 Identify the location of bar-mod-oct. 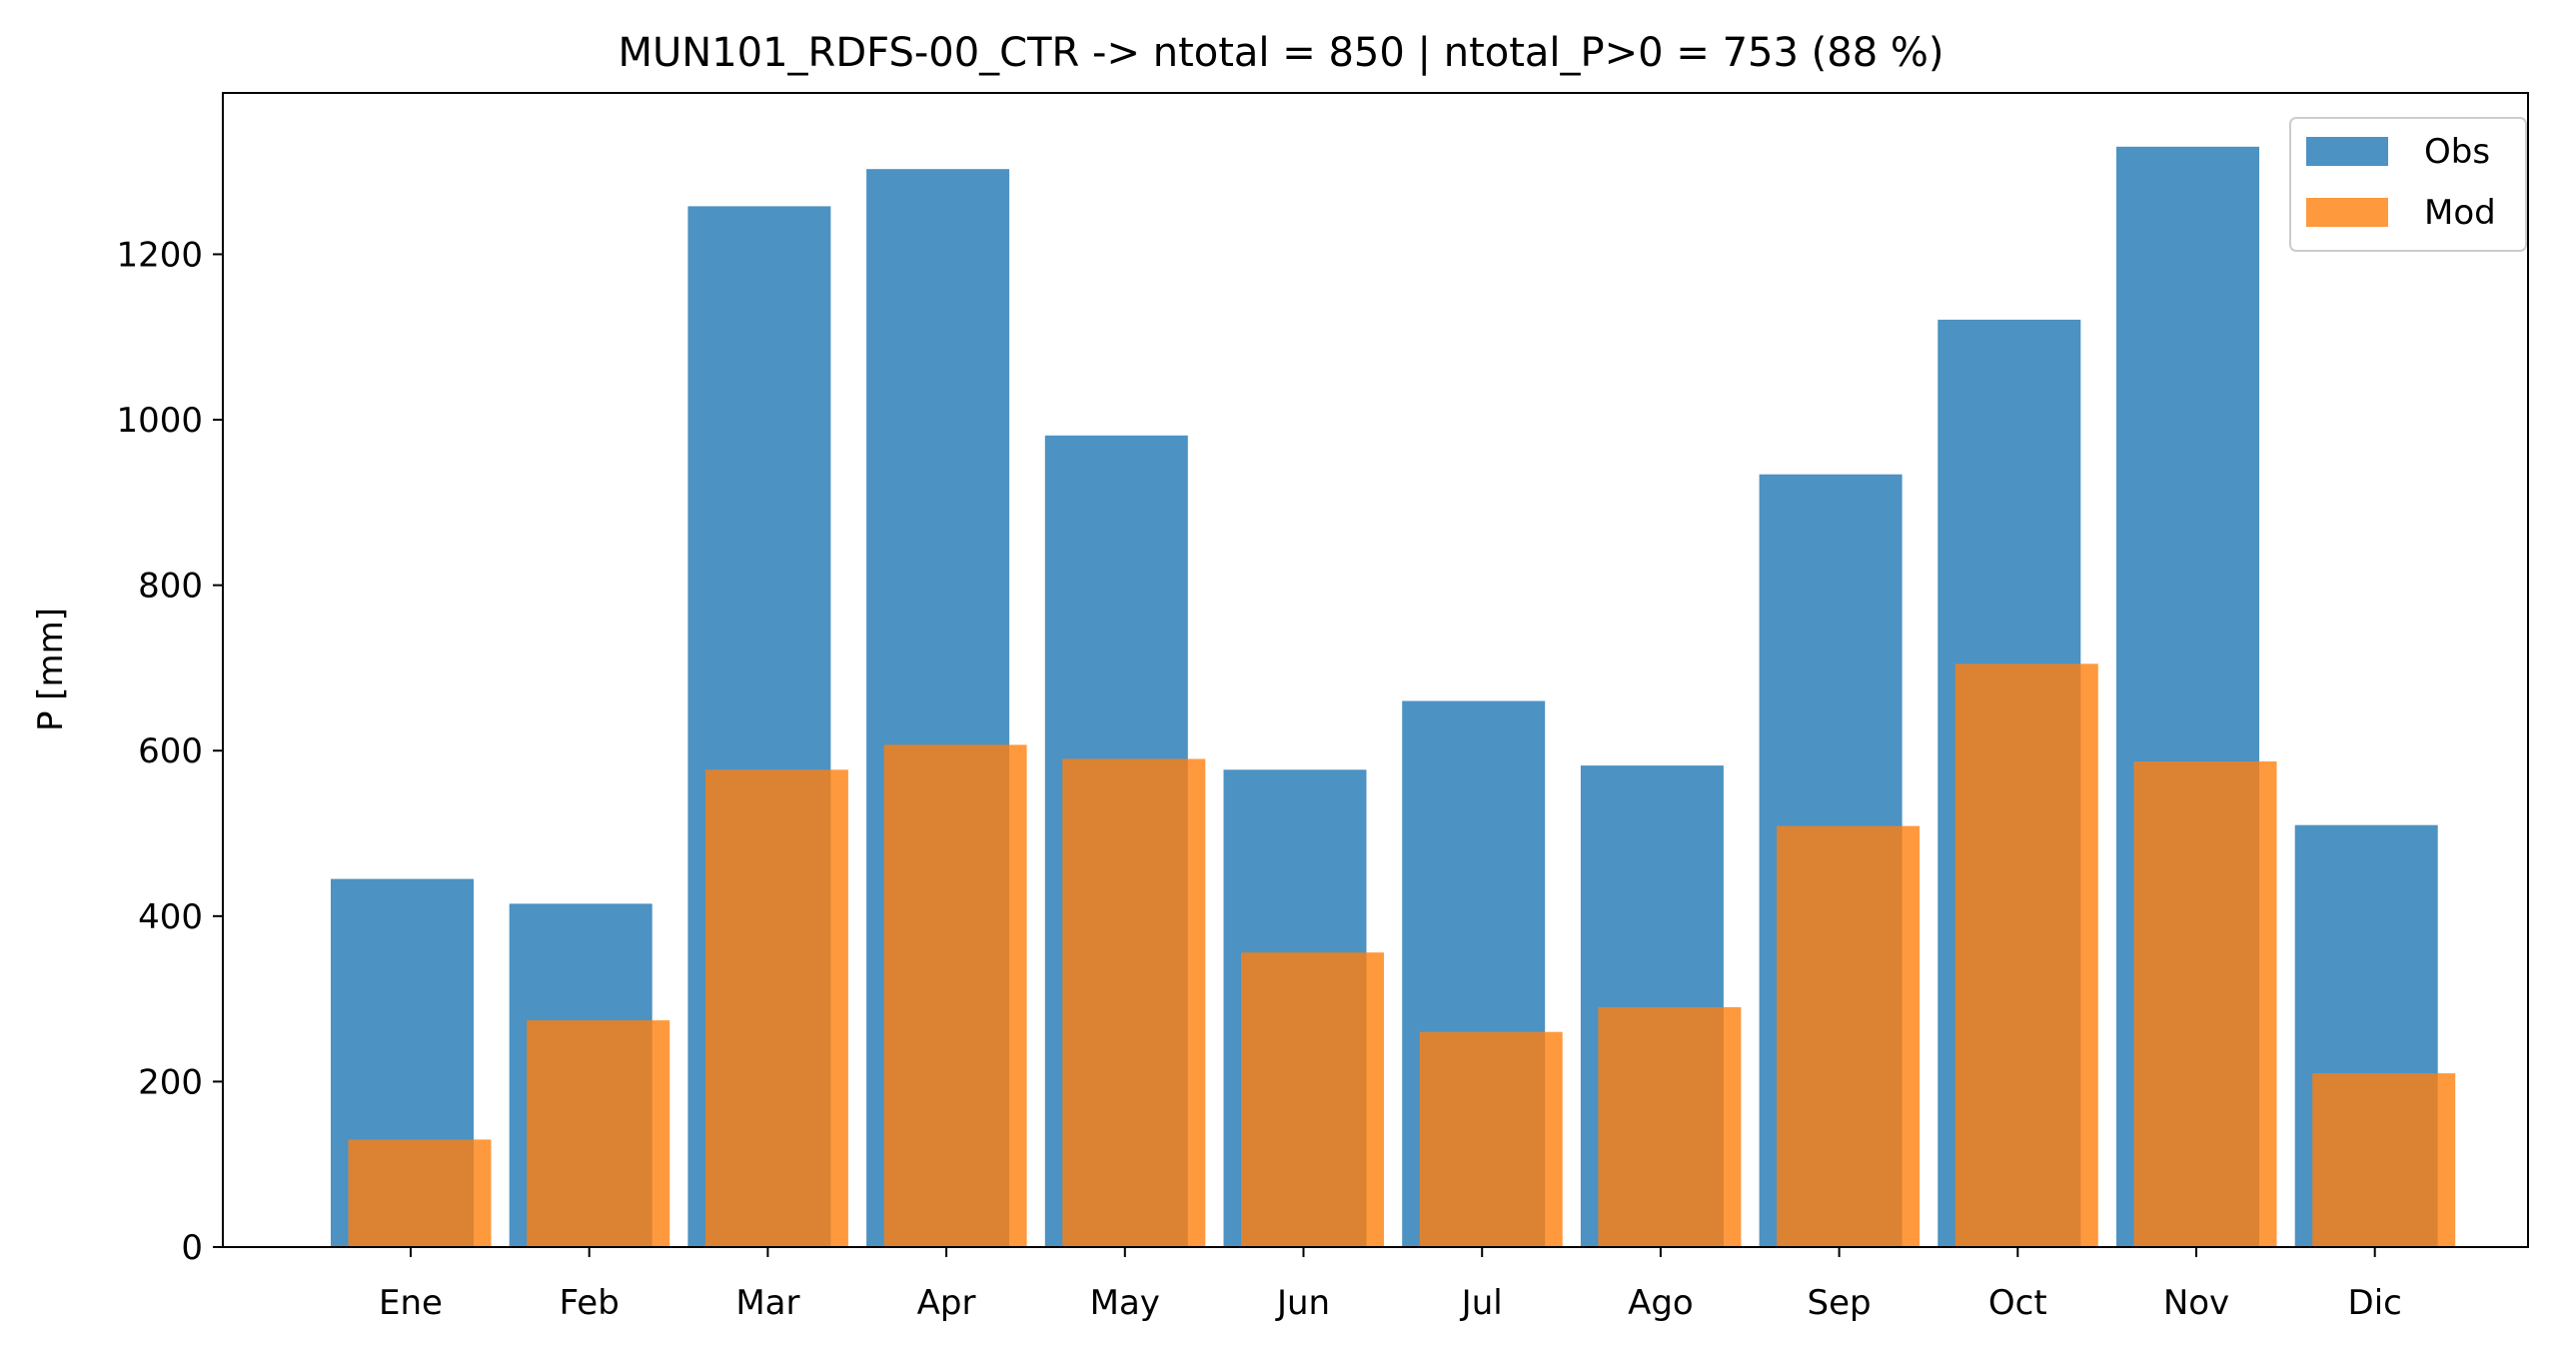
(2026, 956).